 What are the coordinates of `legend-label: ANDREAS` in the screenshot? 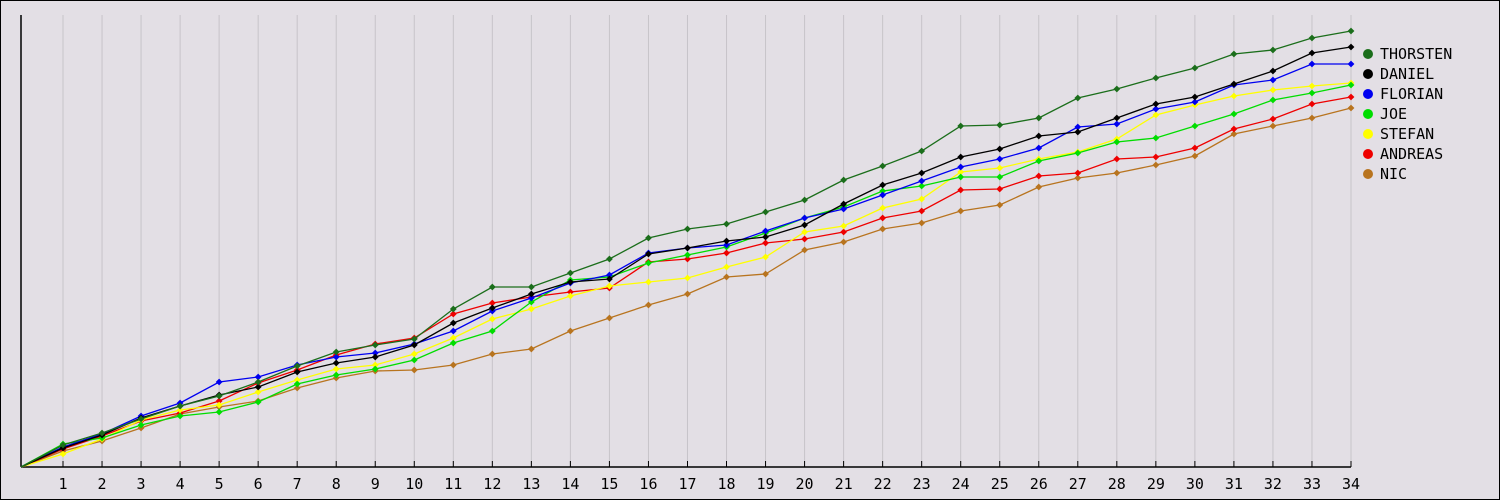 It's located at (1412, 154).